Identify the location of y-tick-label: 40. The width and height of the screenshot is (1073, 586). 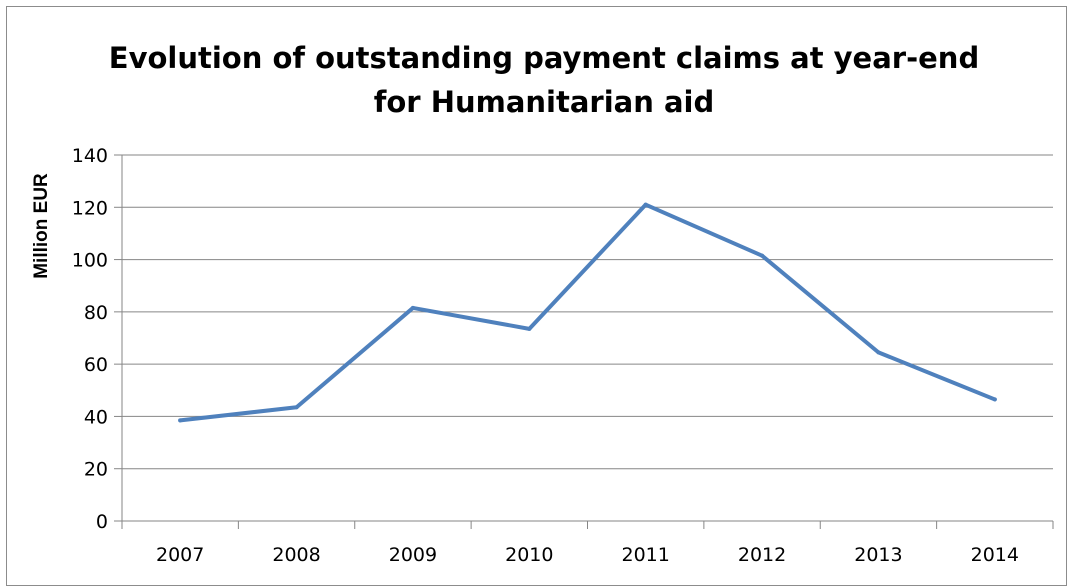
(96, 417).